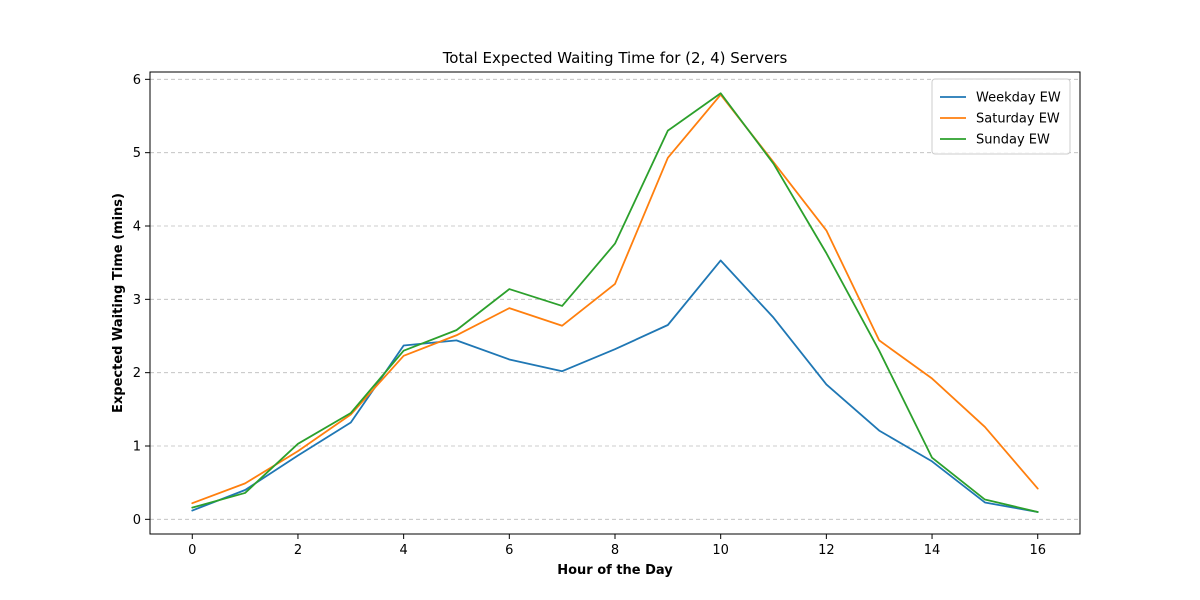 The width and height of the screenshot is (1200, 600). What do you see at coordinates (1013, 140) in the screenshot?
I see `legend-label: Sunday EW` at bounding box center [1013, 140].